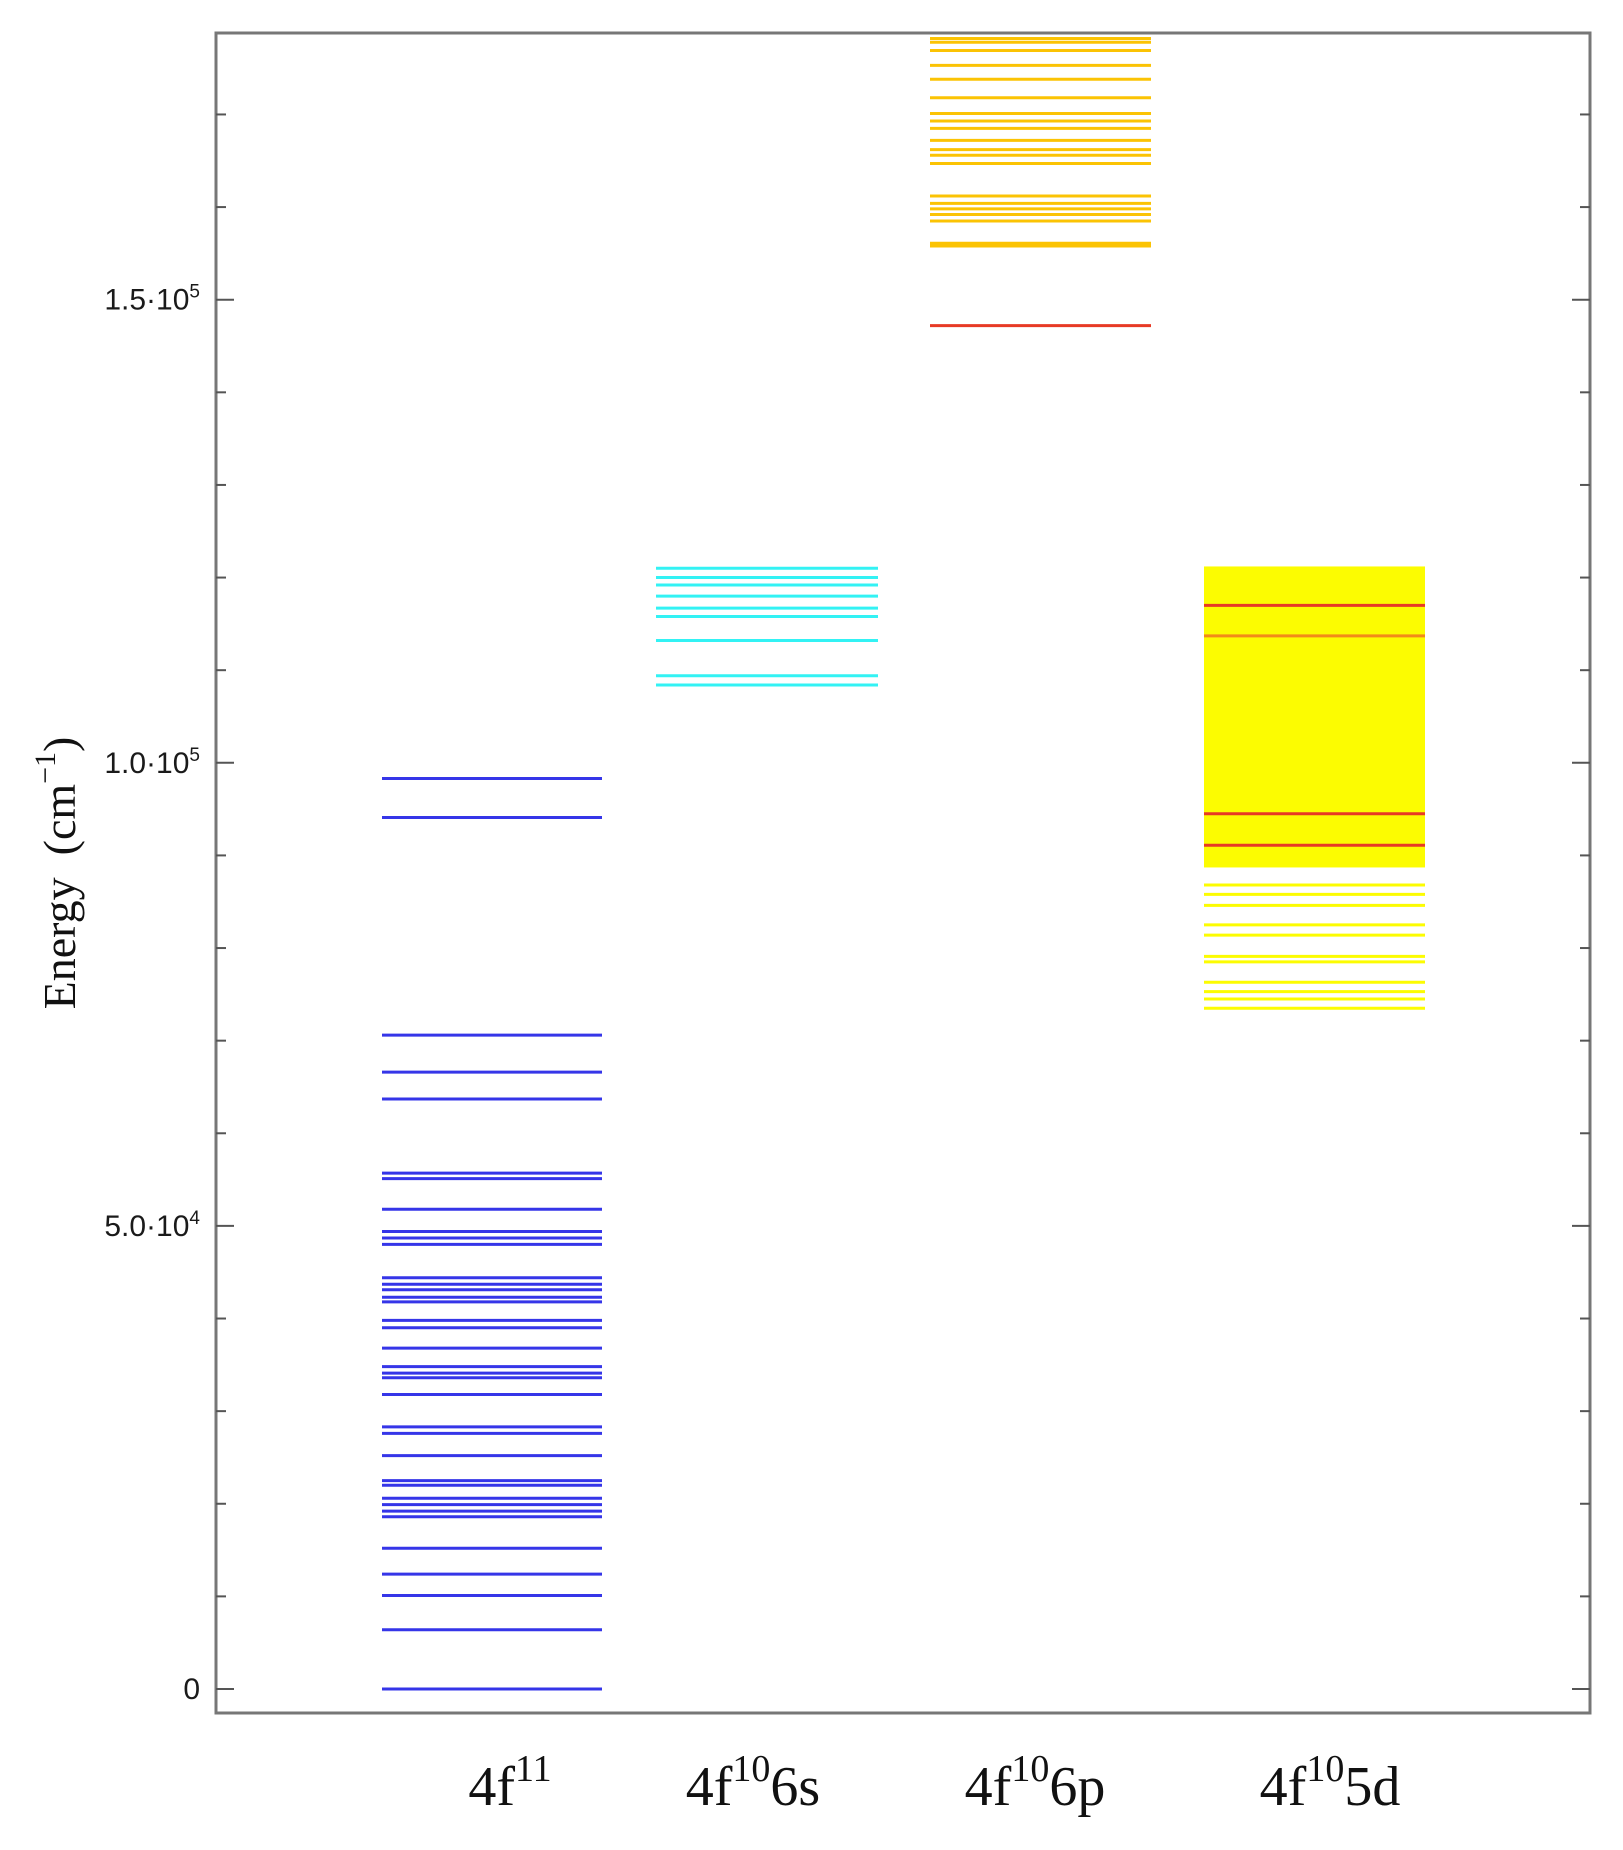  Describe the element at coordinates (59, 820) in the screenshot. I see `y-axis-label-unit: (cm` at that location.